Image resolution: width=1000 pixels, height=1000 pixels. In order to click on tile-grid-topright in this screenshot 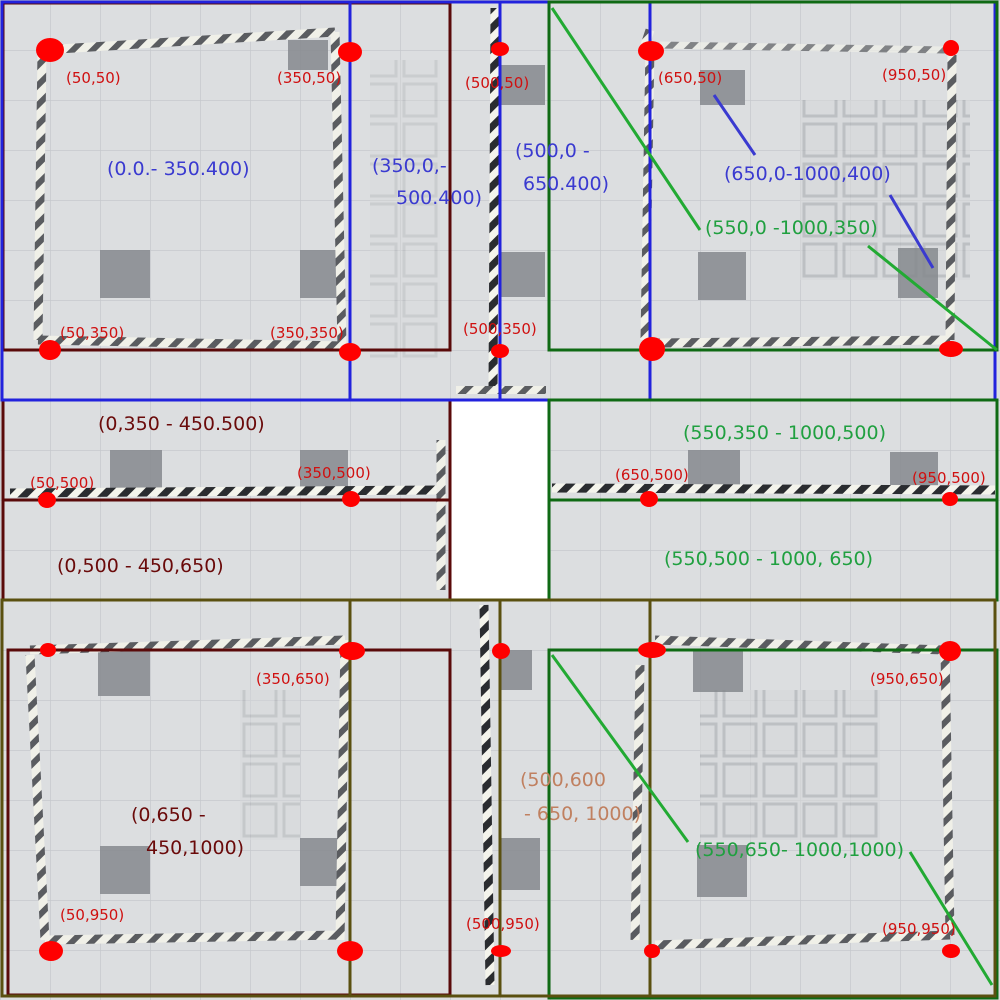, I will do `click(885, 190)`.